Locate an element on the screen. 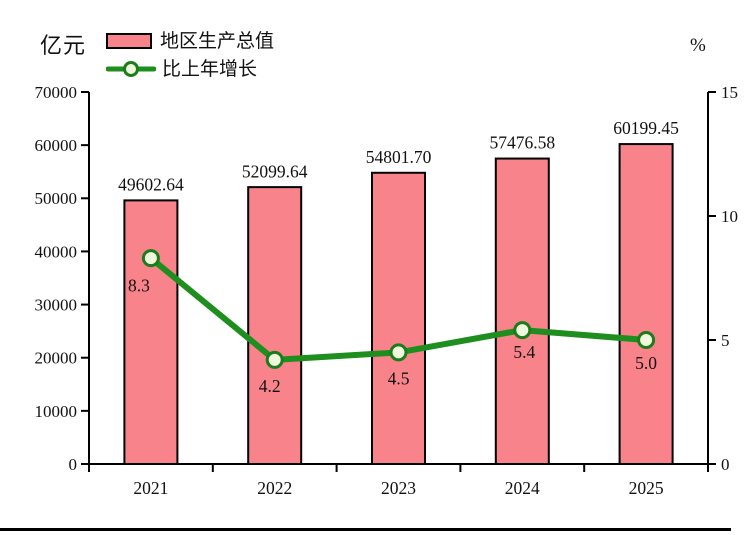  left-axis-tick-label: 10000 is located at coordinates (56, 411).